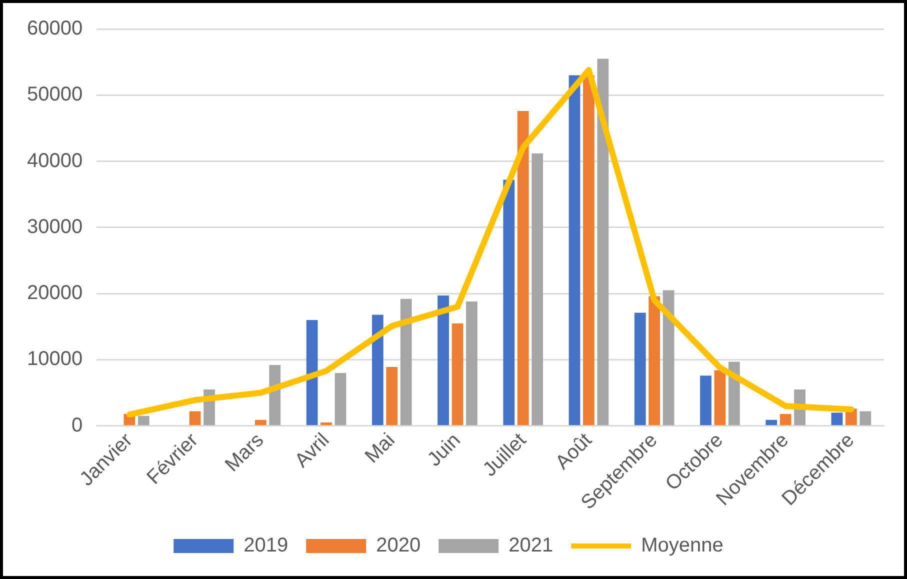 This screenshot has width=907, height=579. Describe the element at coordinates (54, 227) in the screenshot. I see `y-tick-label: 30000` at that location.